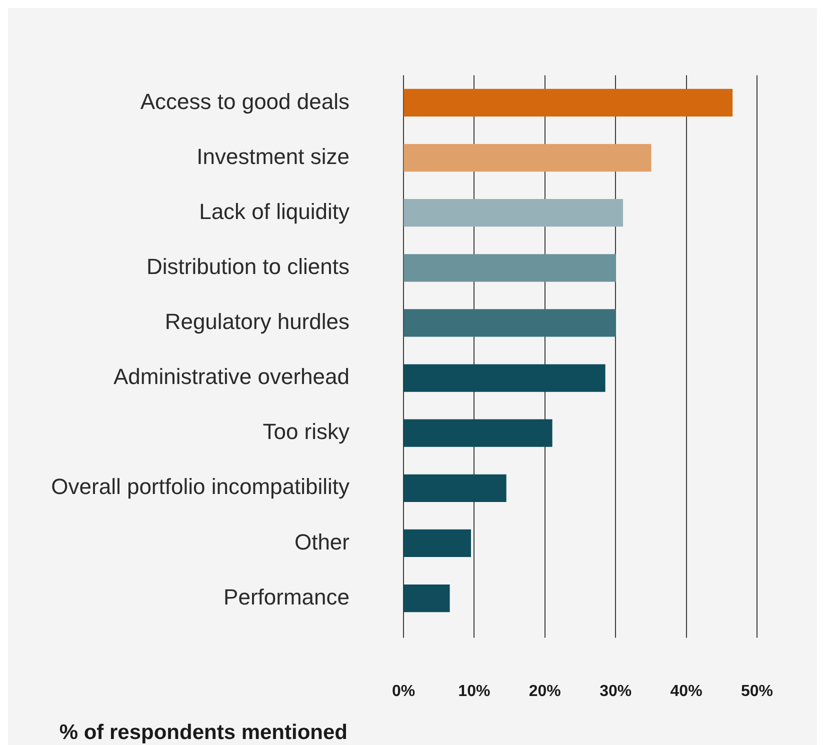 The width and height of the screenshot is (825, 745). Describe the element at coordinates (248, 266) in the screenshot. I see `y-tick-label: Distribution to clients` at that location.